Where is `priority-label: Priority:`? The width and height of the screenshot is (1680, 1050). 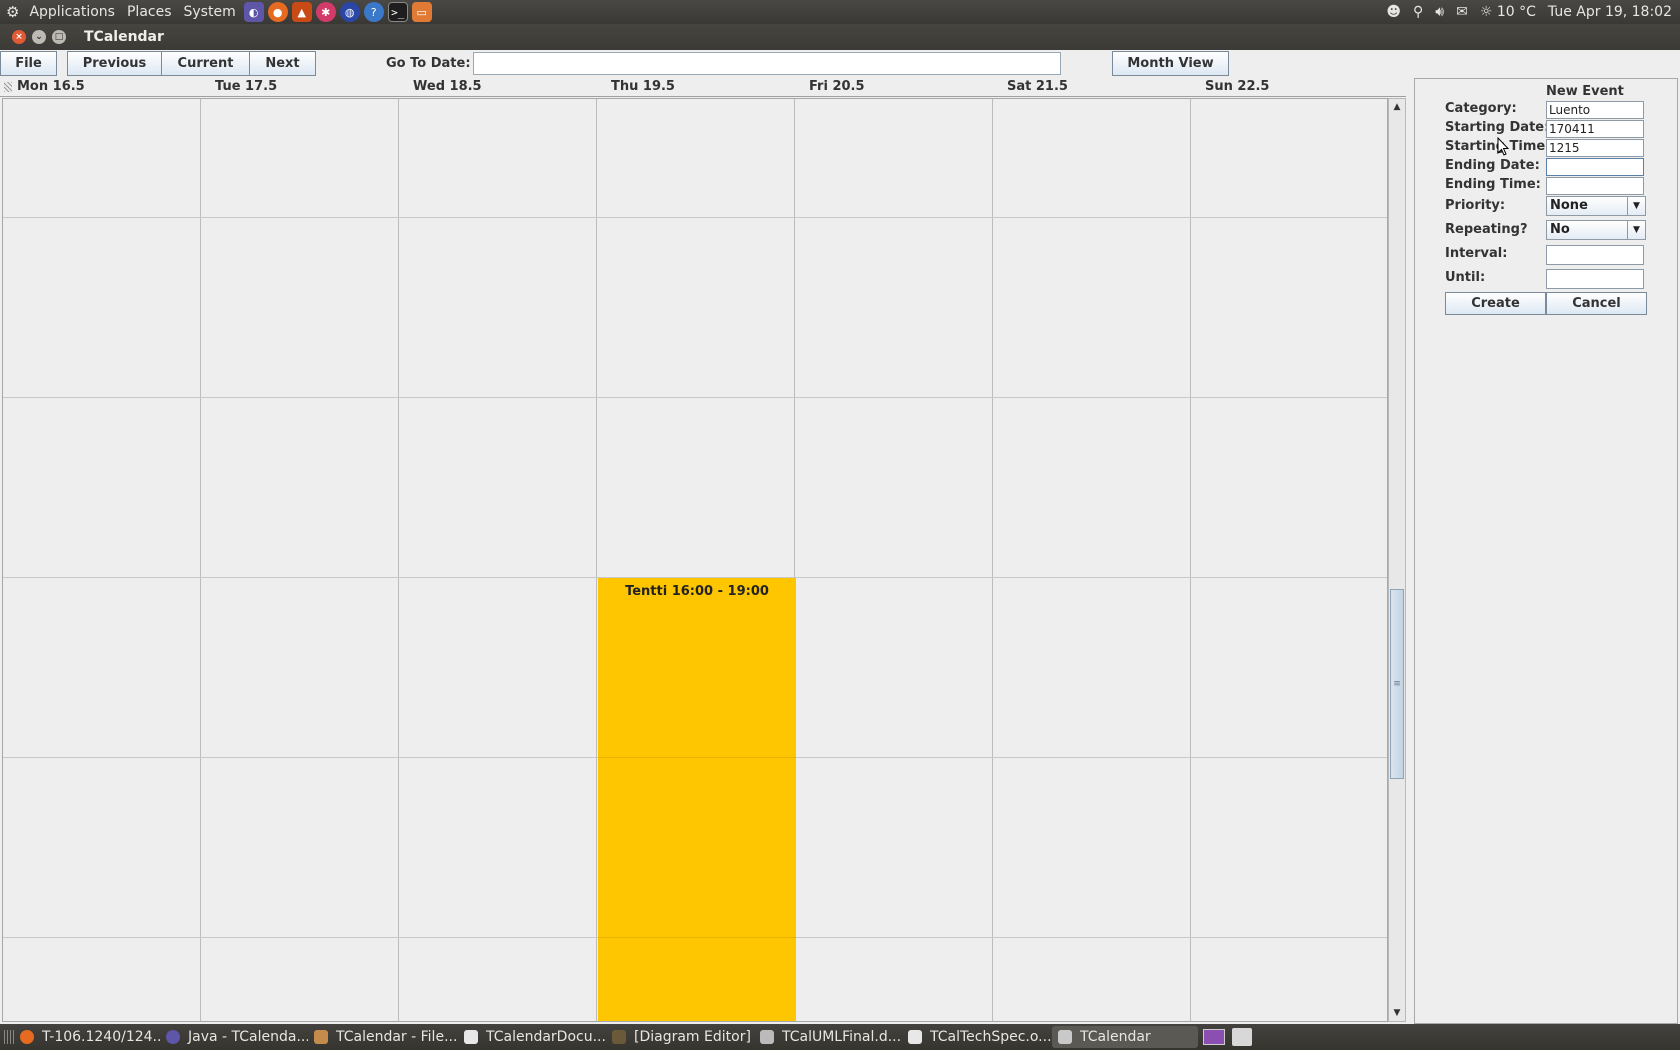 priority-label: Priority: is located at coordinates (1475, 205).